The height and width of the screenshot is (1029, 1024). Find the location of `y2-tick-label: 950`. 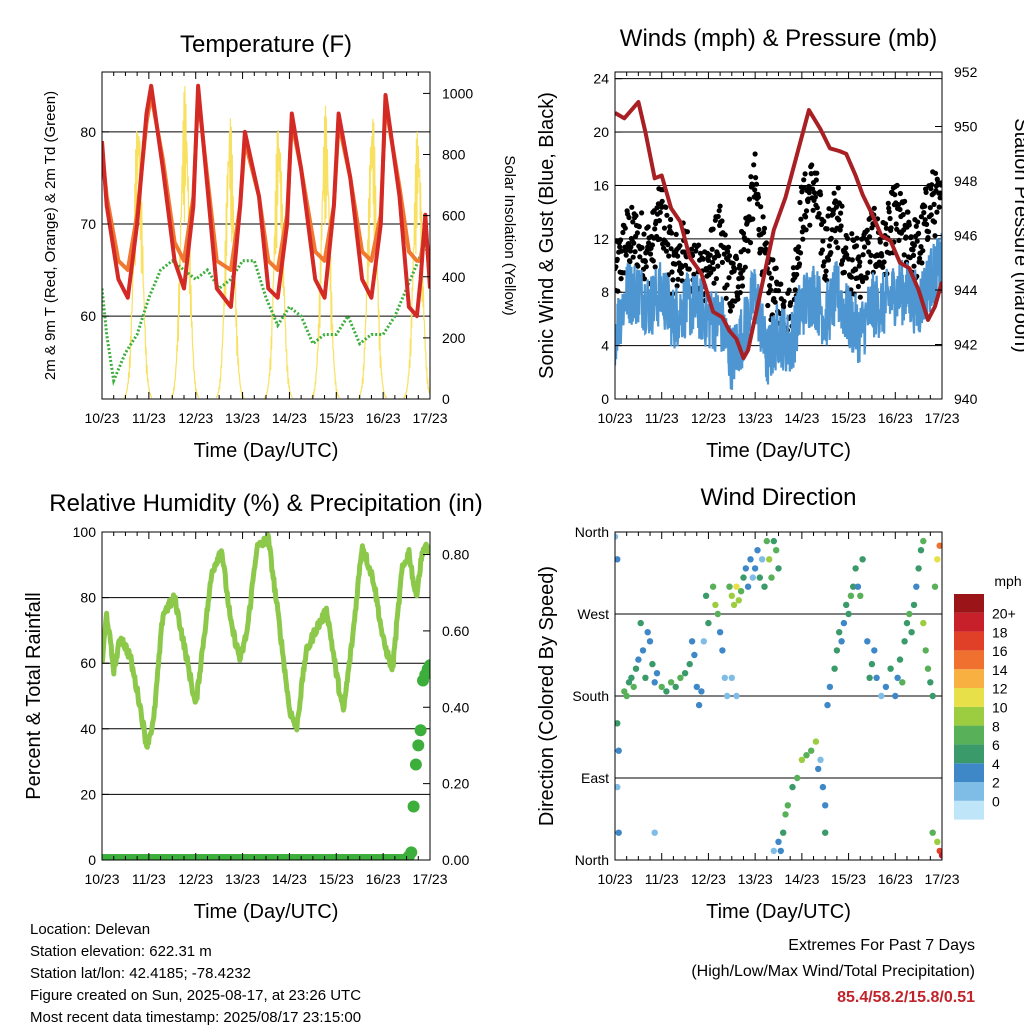

y2-tick-label: 950 is located at coordinates (966, 127).